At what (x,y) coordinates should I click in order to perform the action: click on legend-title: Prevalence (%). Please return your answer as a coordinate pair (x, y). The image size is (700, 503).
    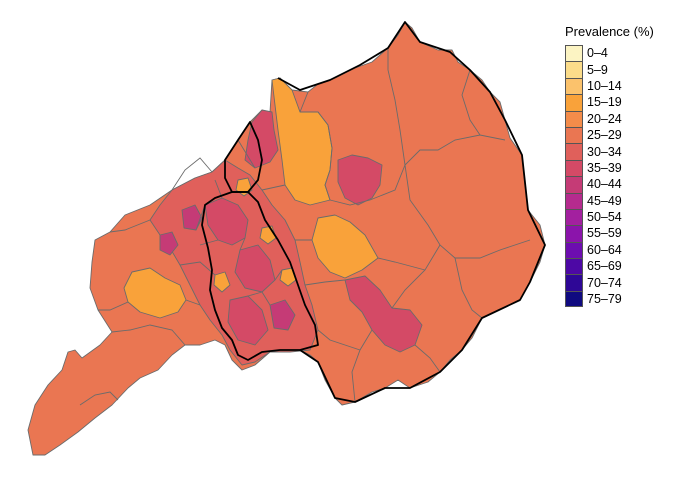
    Looking at the image, I should click on (609, 31).